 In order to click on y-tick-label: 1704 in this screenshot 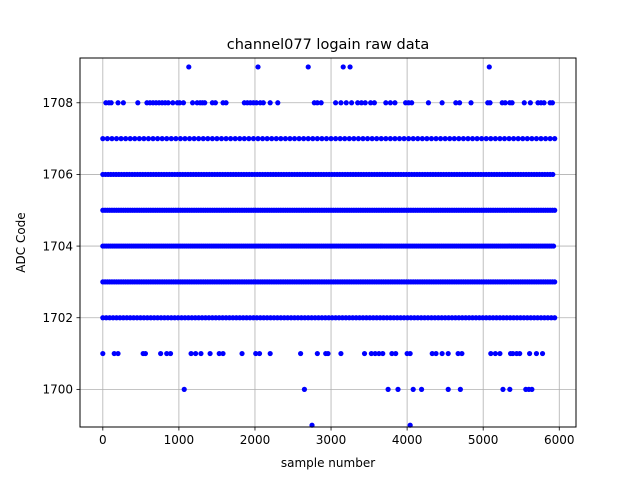, I will do `click(57, 246)`.